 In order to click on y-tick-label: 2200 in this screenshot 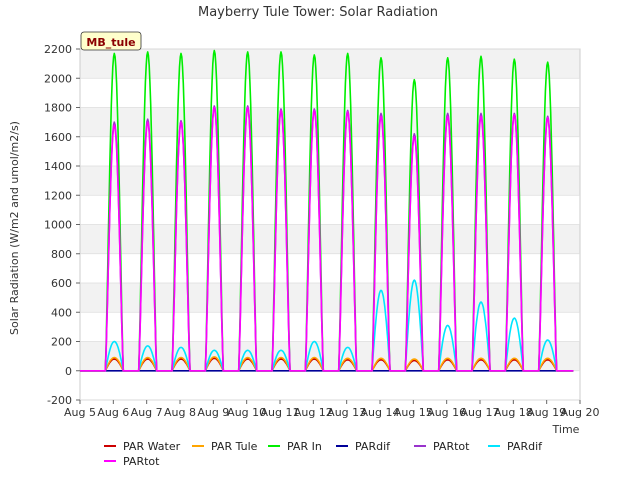, I will do `click(58, 49)`.